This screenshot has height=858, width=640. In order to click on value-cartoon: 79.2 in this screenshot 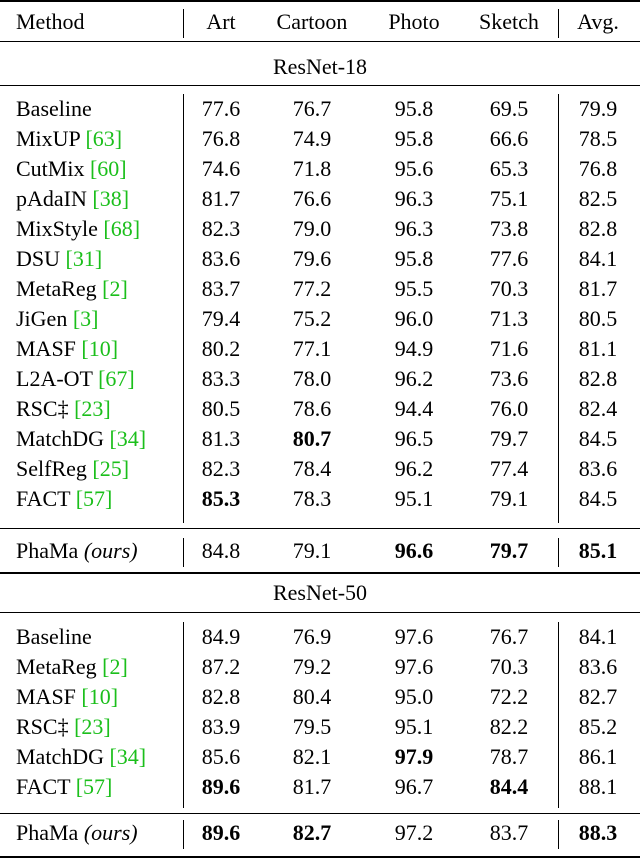, I will do `click(312, 666)`.